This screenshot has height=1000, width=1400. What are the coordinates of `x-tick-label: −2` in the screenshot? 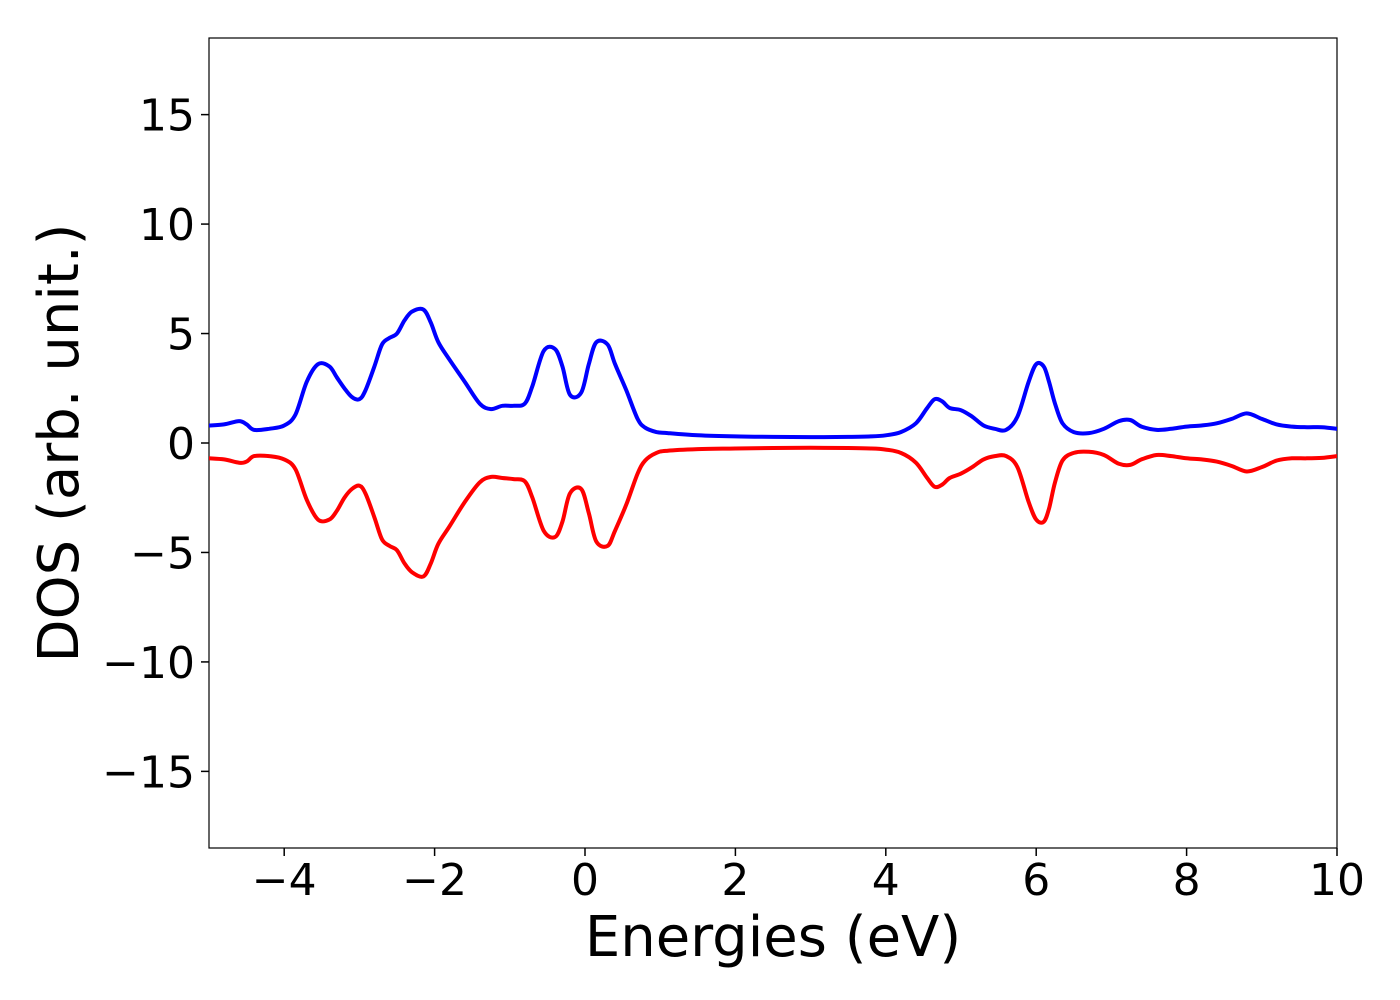 It's located at (434, 880).